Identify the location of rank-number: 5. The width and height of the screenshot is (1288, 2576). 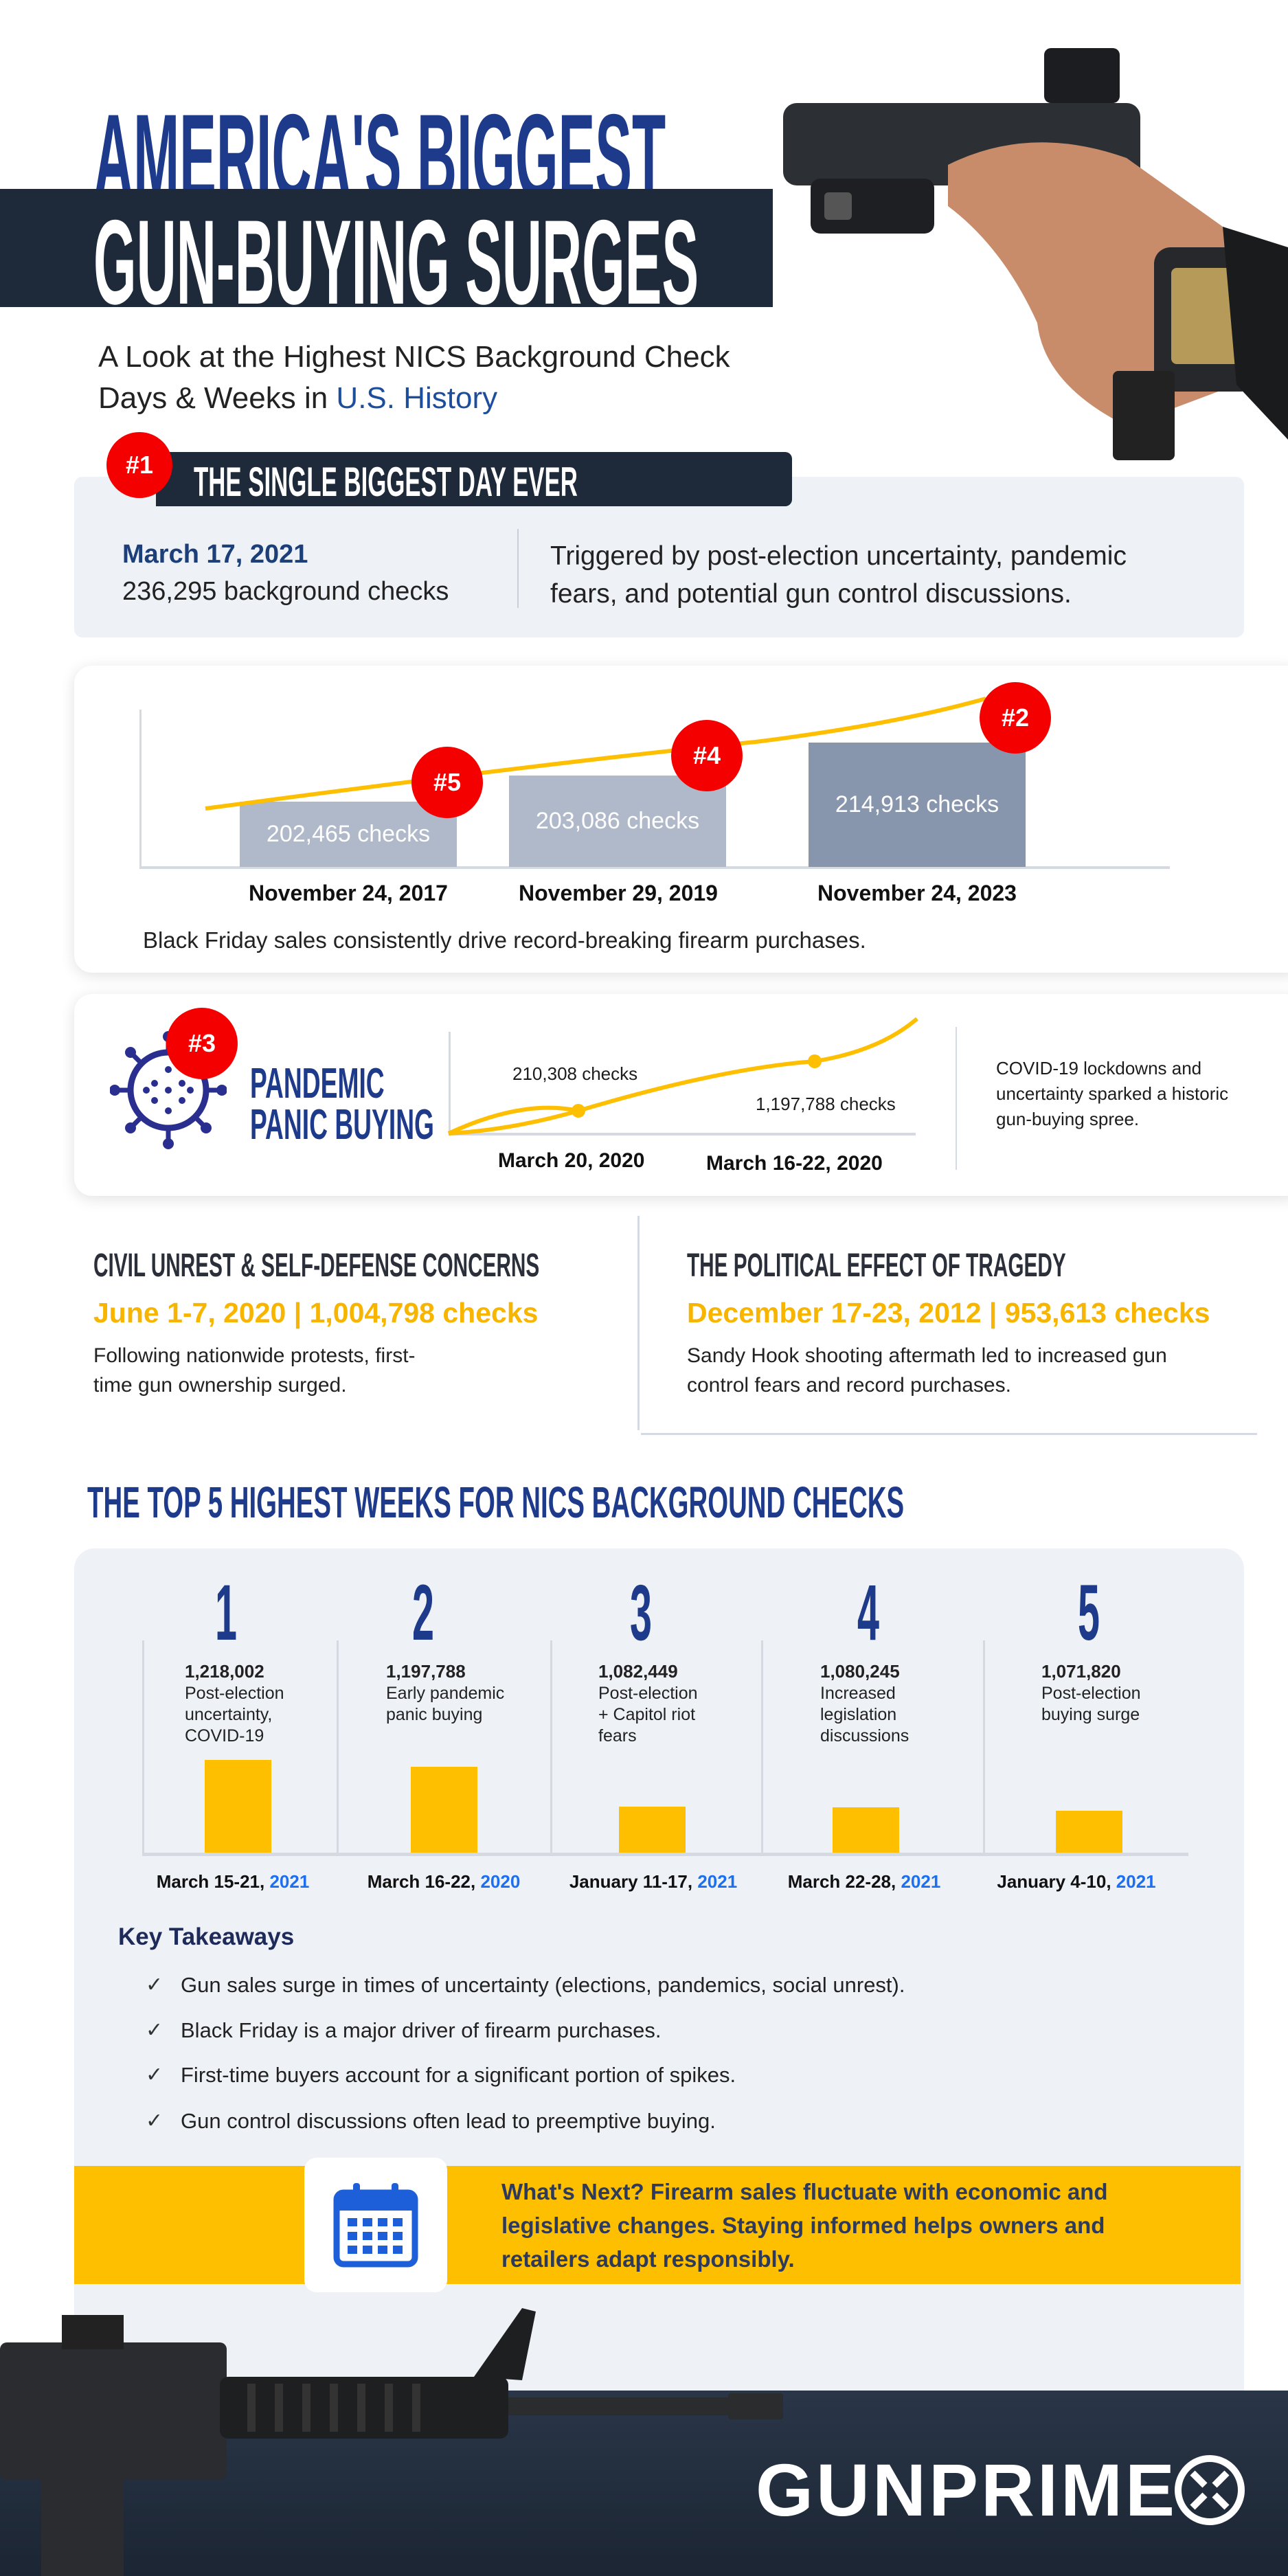
(1089, 1613).